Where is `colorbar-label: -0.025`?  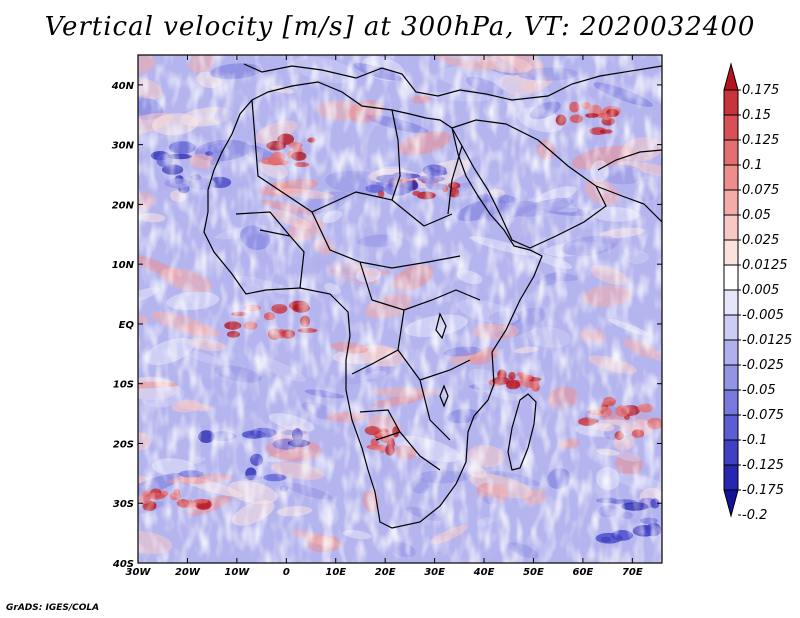 colorbar-label: -0.025 is located at coordinates (763, 365).